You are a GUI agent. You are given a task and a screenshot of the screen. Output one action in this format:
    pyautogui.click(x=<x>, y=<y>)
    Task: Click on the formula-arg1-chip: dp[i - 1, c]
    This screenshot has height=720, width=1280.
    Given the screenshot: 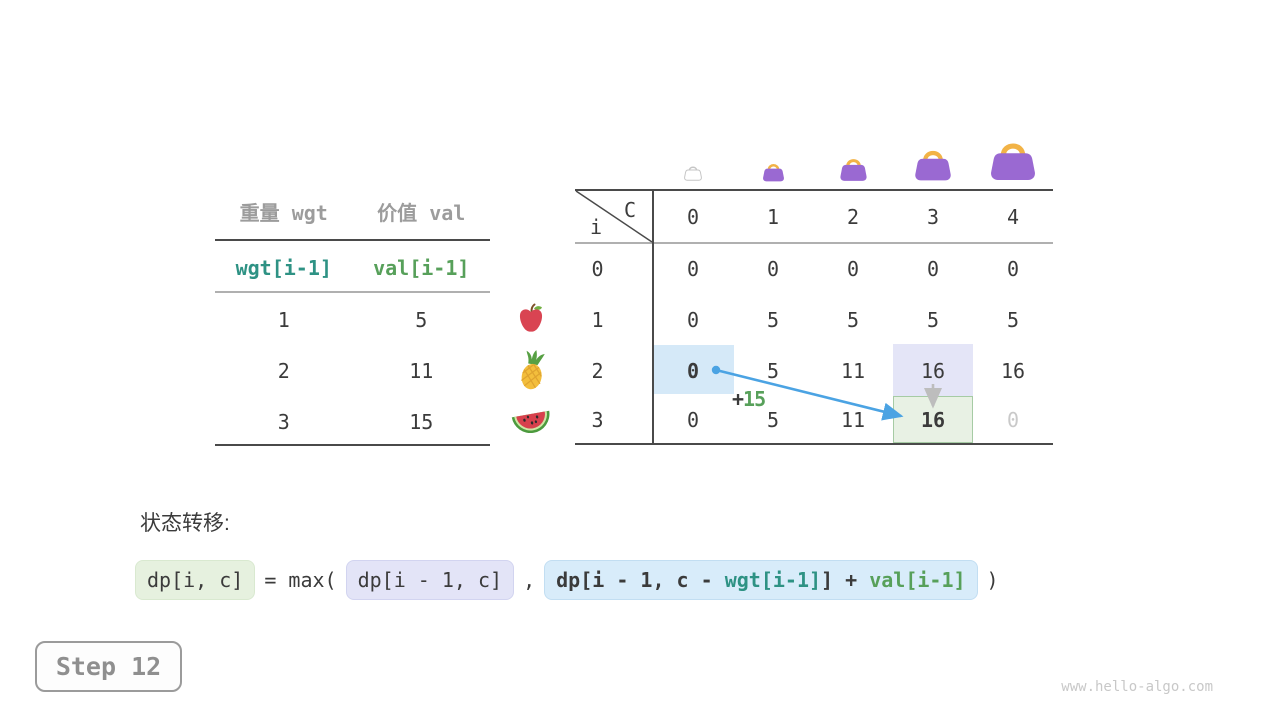 What is the action you would take?
    pyautogui.click(x=430, y=580)
    